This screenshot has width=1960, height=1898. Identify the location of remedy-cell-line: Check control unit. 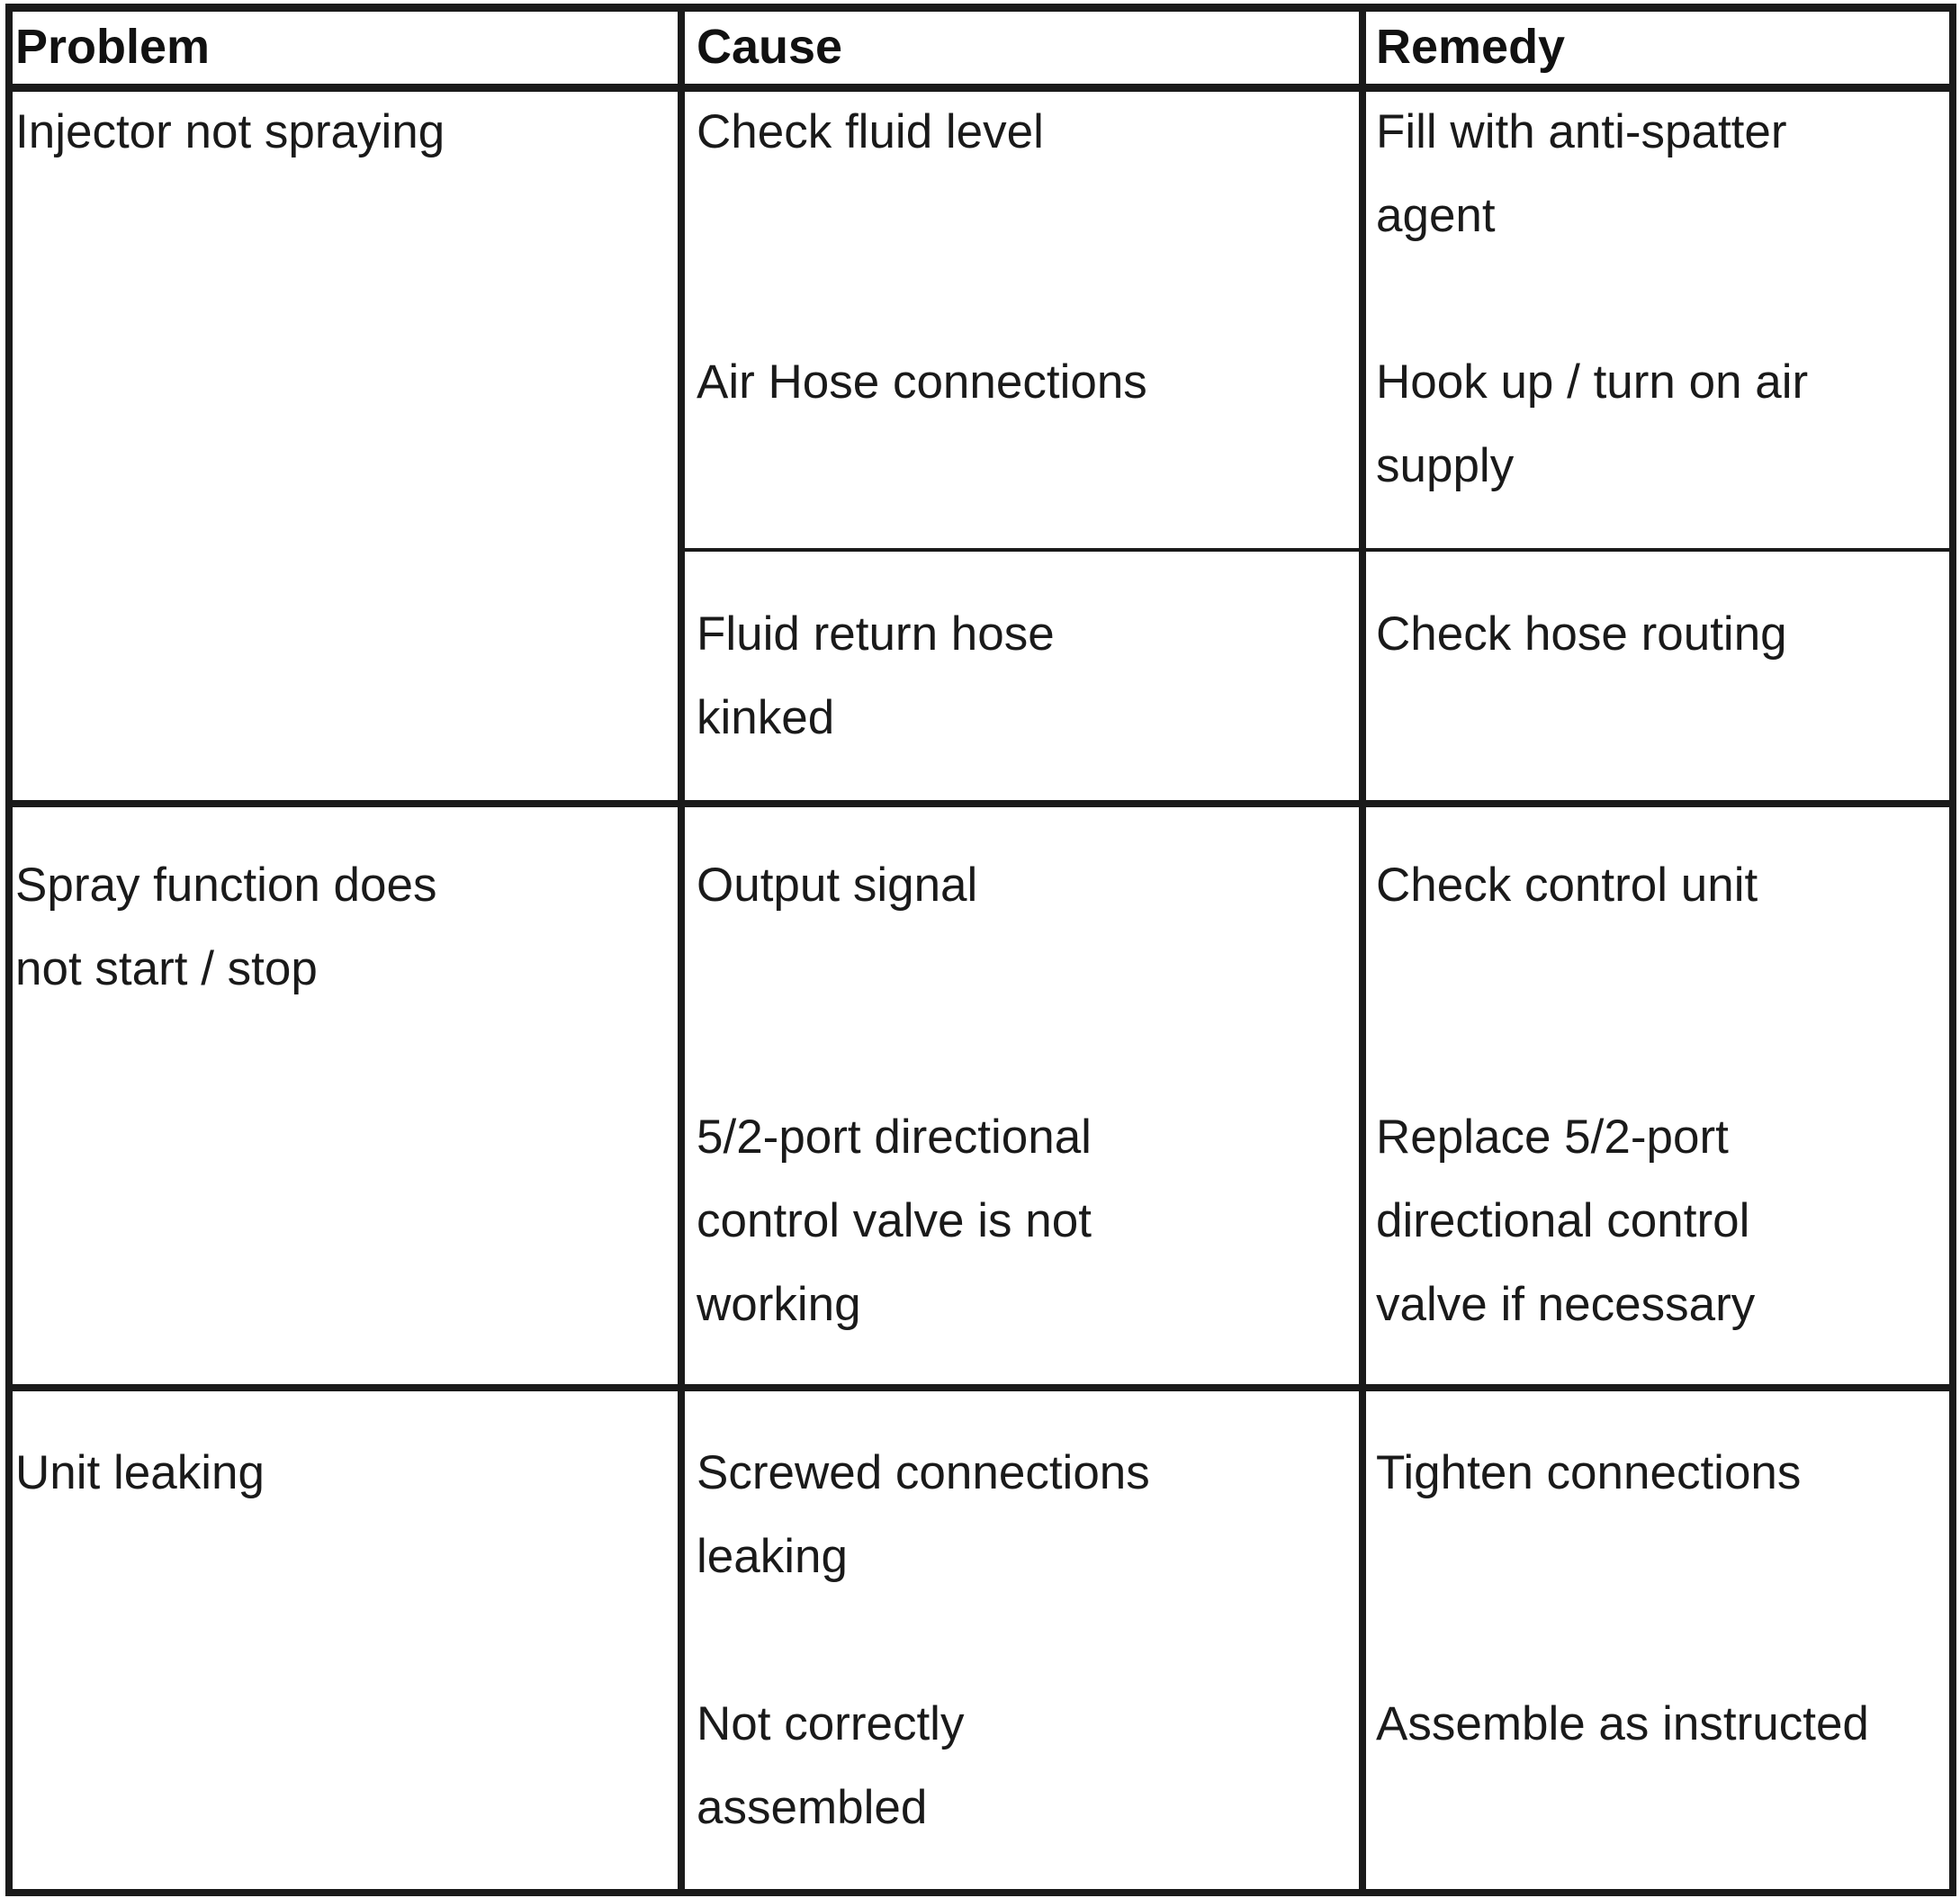
(1567, 886).